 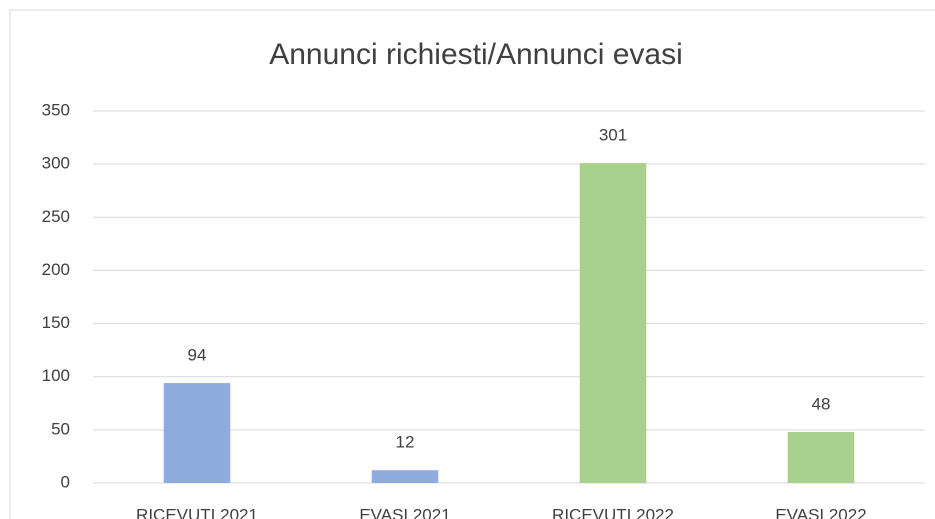 What do you see at coordinates (197, 512) in the screenshot?
I see `x-tick-label: RICEVUTI 2021` at bounding box center [197, 512].